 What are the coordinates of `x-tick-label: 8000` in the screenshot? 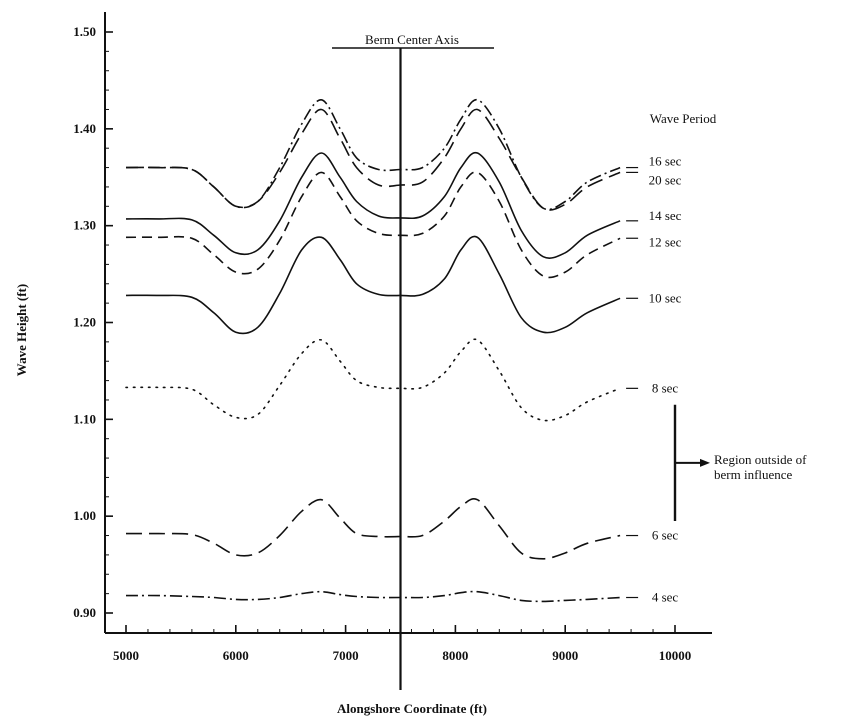 It's located at (455, 655).